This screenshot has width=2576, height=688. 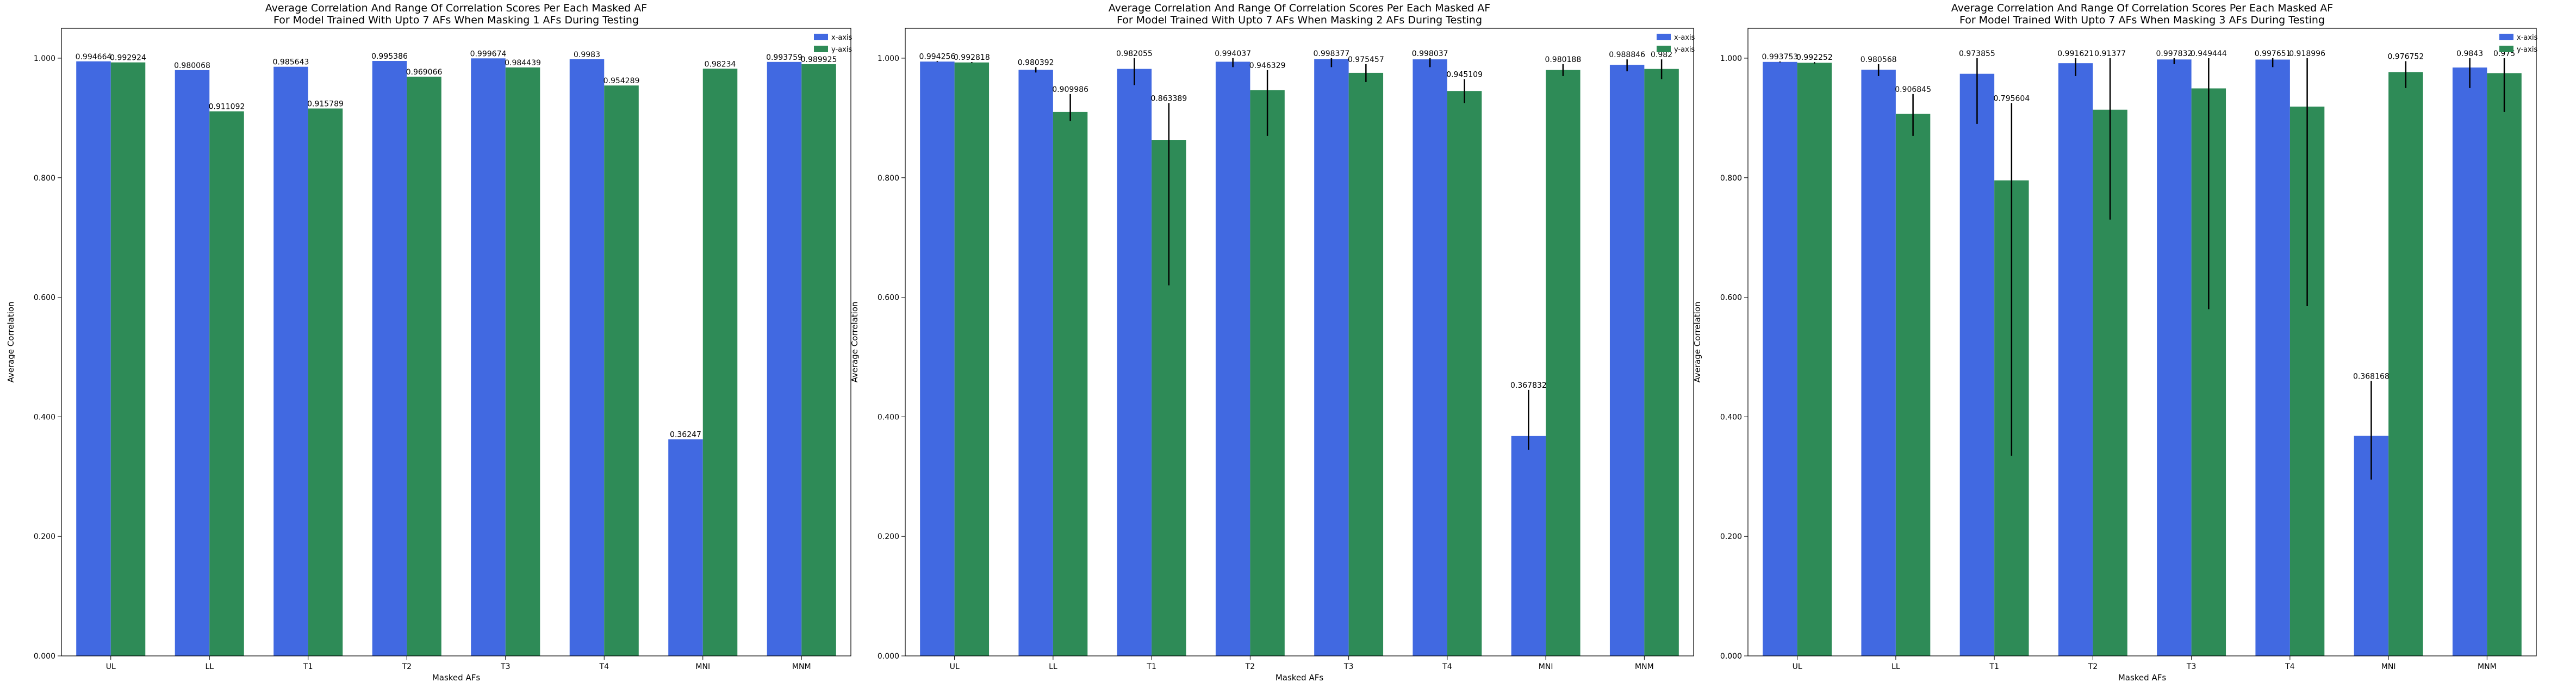 What do you see at coordinates (1267, 65) in the screenshot?
I see `chart2-data-label: 0.946329` at bounding box center [1267, 65].